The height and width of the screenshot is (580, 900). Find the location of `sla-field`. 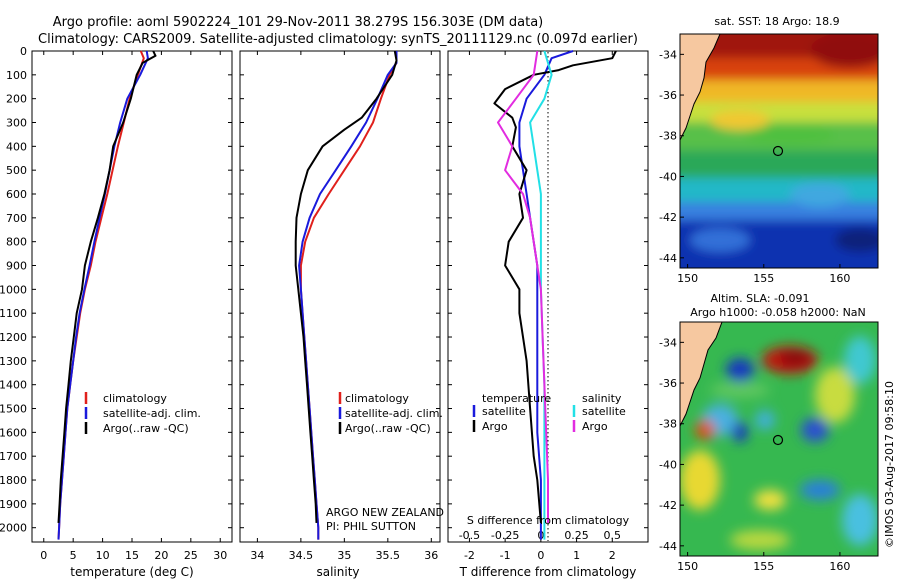

sla-field is located at coordinates (779, 439).